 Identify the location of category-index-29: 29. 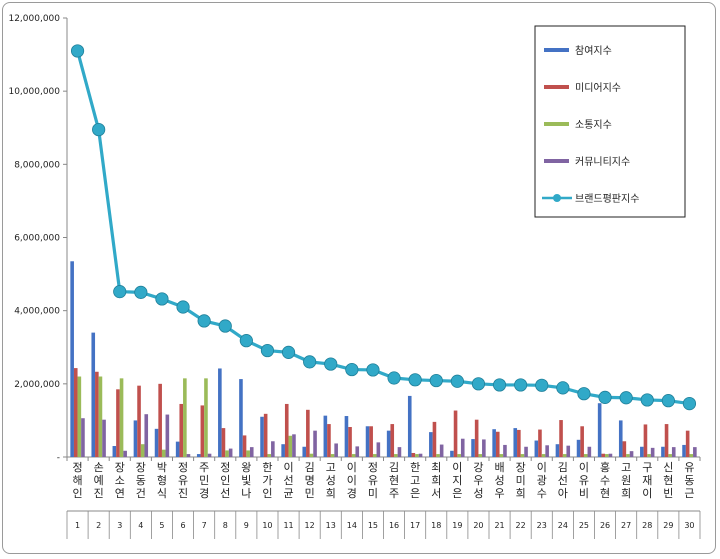
(668, 525).